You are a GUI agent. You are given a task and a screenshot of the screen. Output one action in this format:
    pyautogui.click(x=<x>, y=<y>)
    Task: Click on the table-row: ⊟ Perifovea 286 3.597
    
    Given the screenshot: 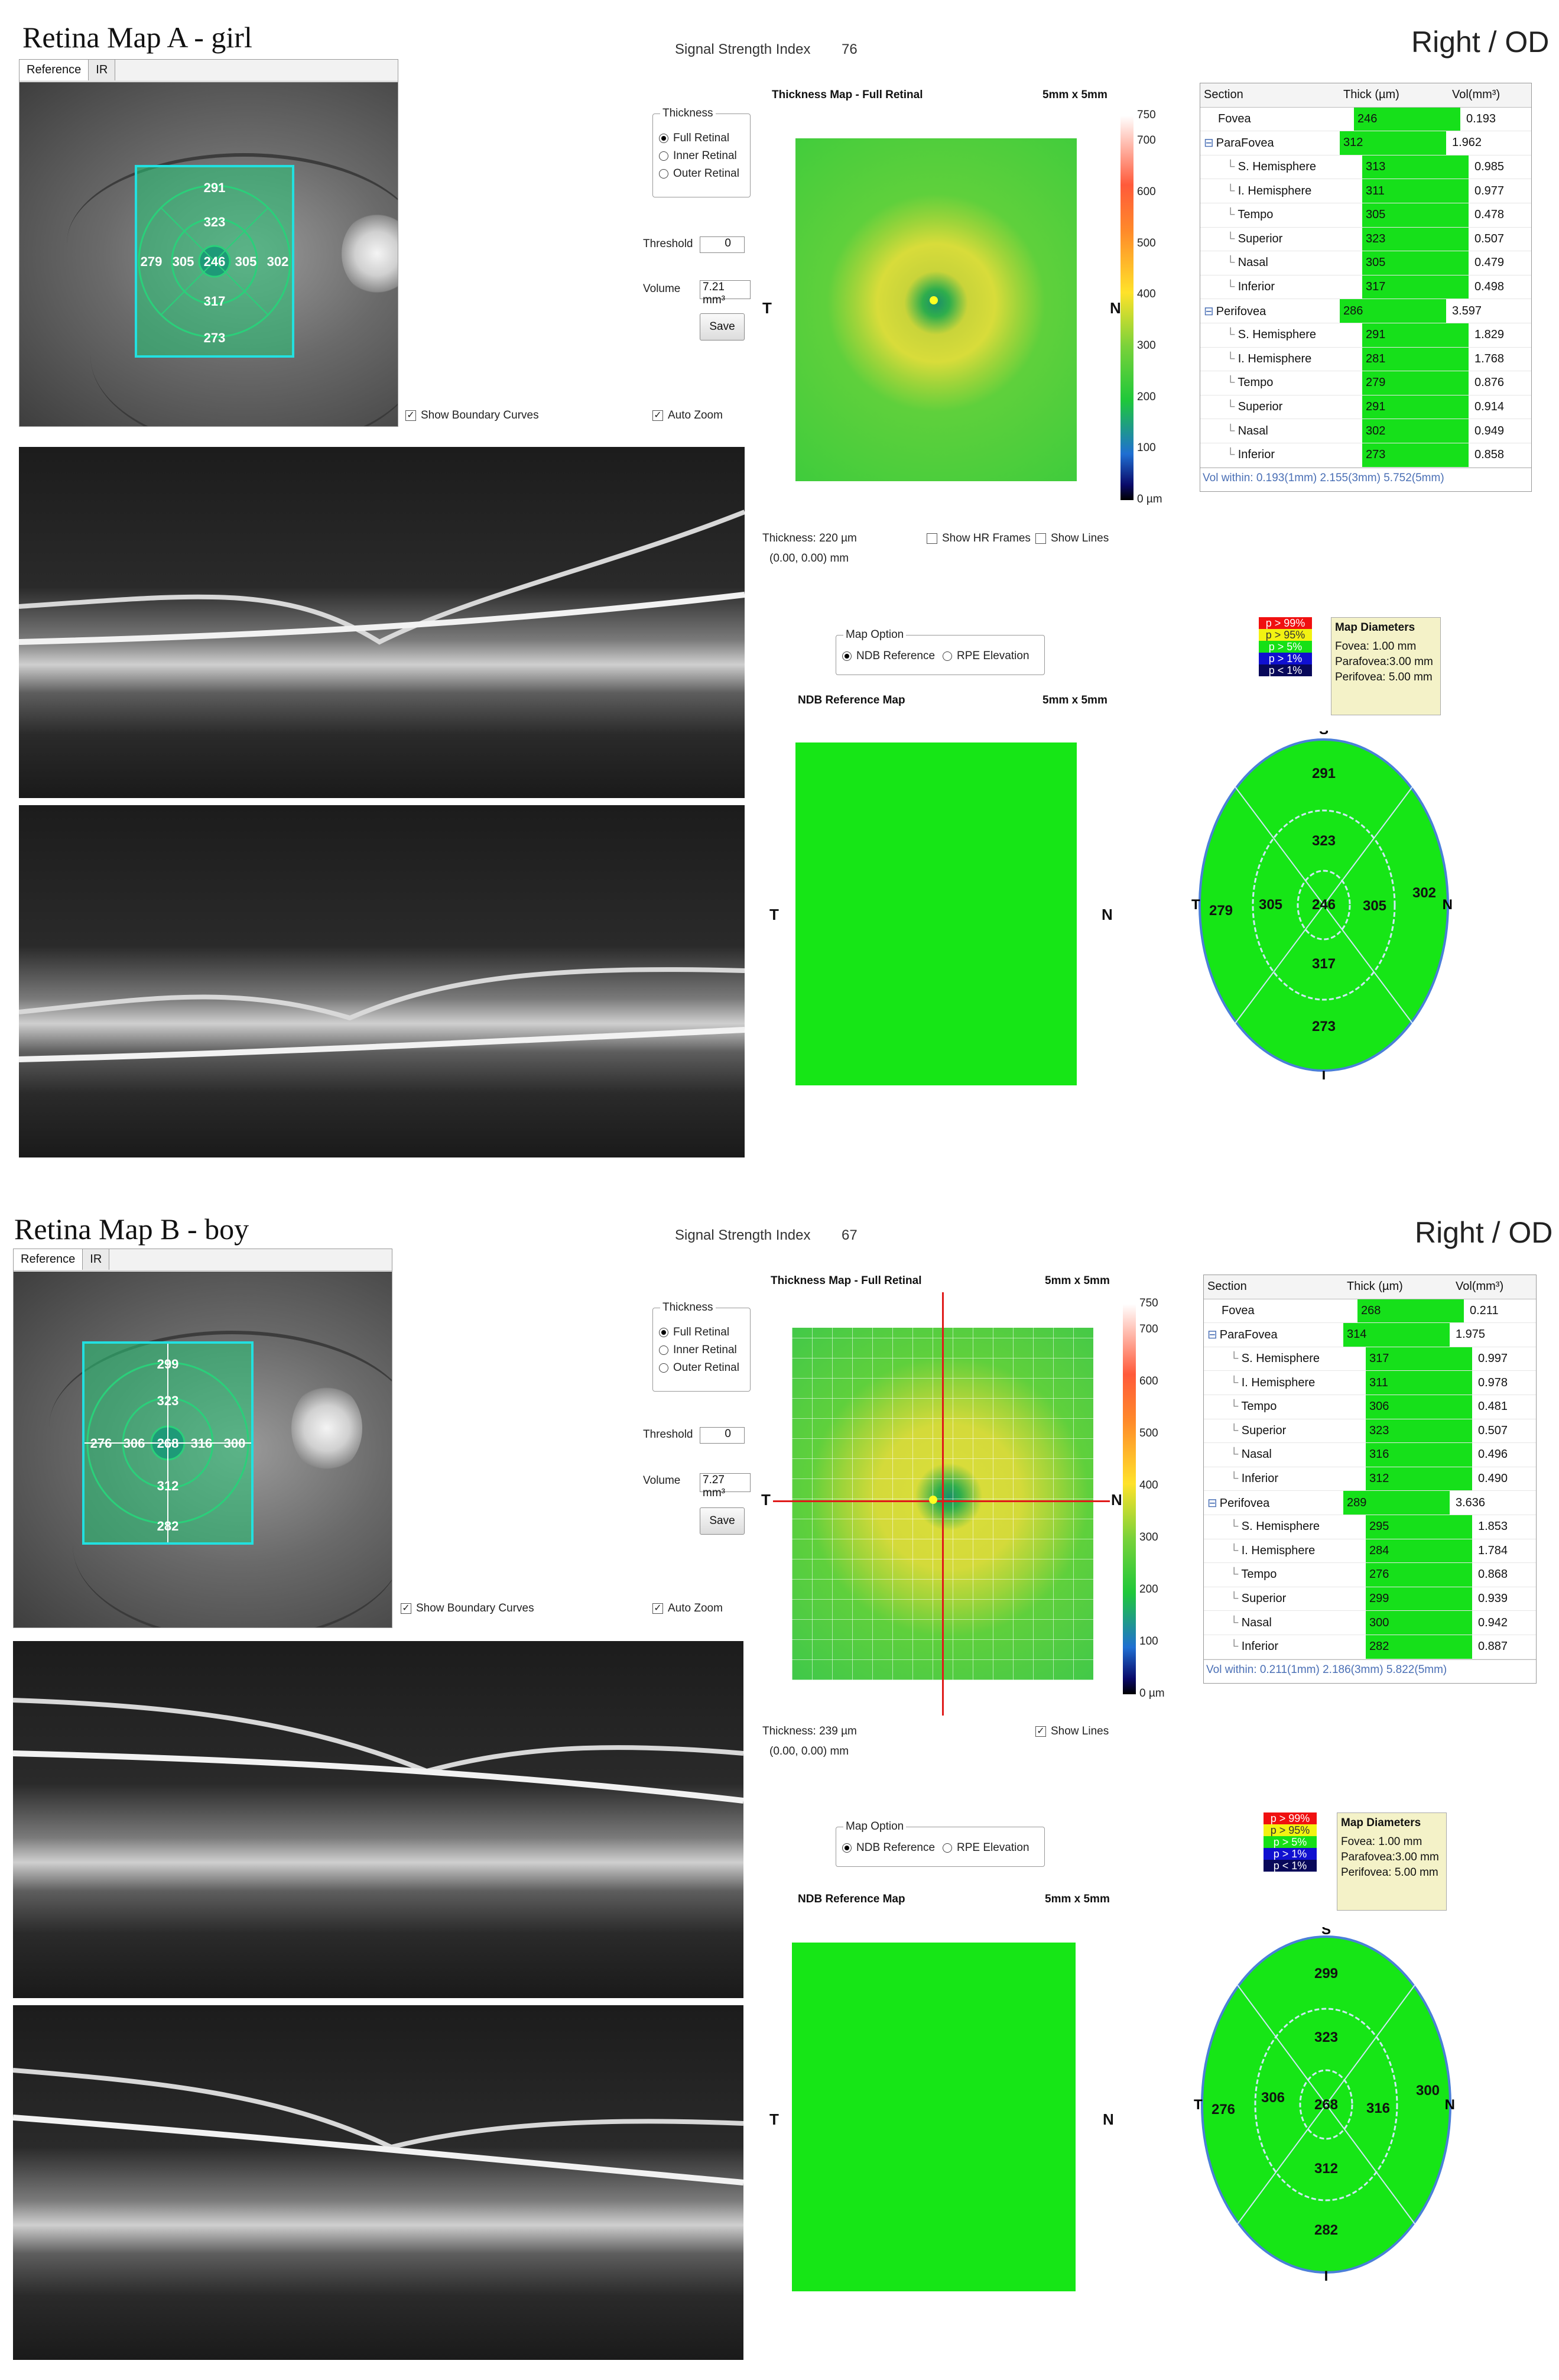 What is the action you would take?
    pyautogui.click(x=1365, y=311)
    